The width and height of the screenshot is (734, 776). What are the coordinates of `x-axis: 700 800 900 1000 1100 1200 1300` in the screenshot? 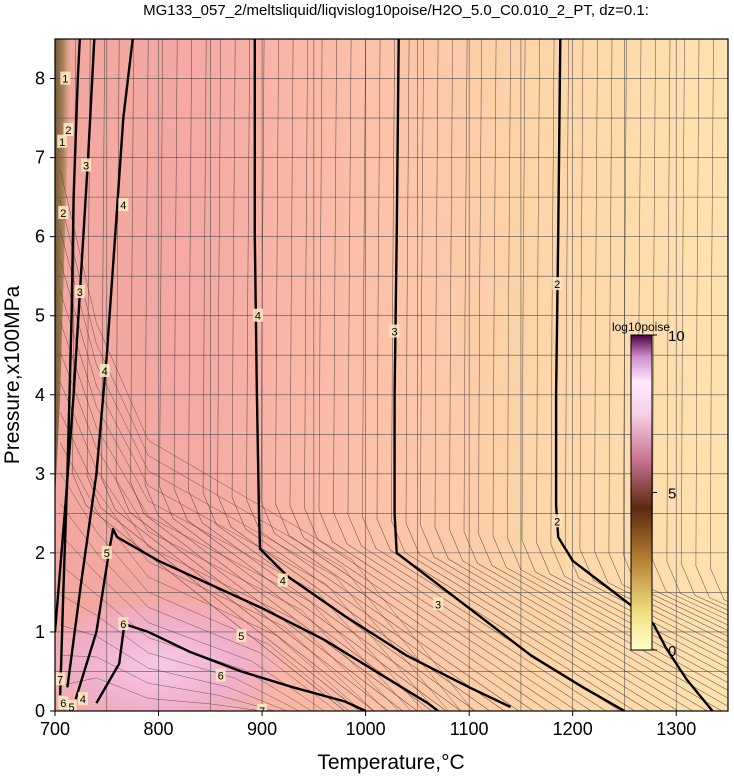 It's located at (368, 725).